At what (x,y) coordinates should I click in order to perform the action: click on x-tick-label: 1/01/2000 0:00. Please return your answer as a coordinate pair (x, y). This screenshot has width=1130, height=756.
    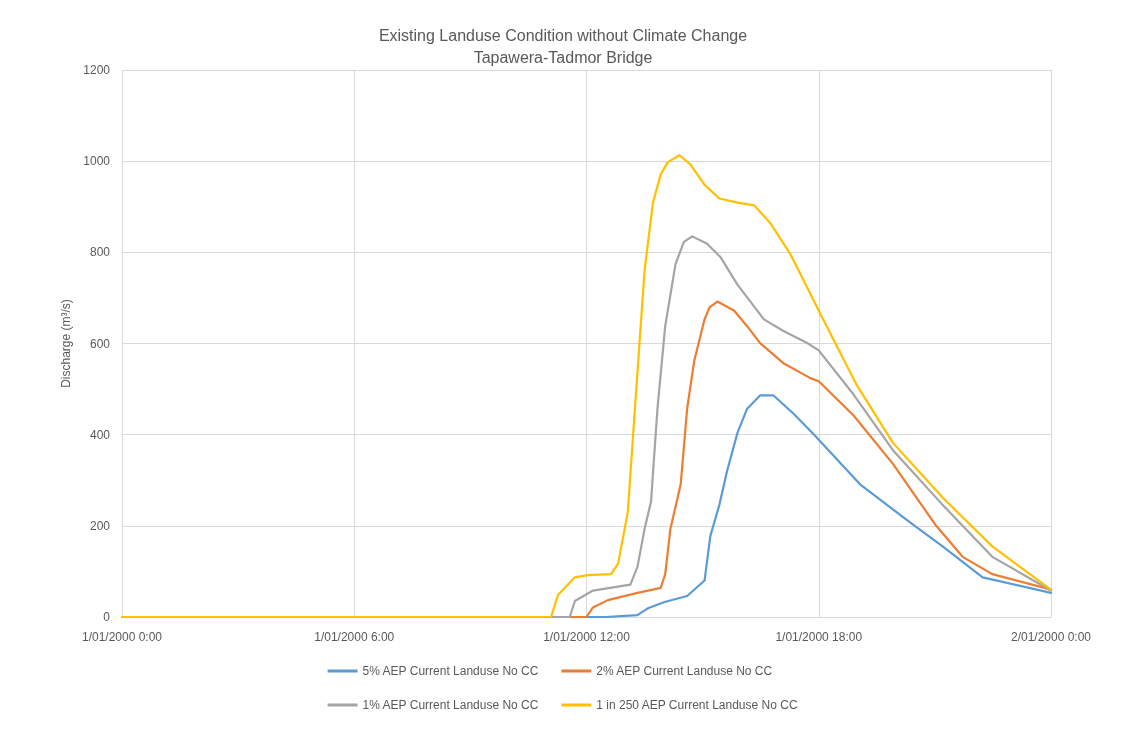
    Looking at the image, I should click on (122, 637).